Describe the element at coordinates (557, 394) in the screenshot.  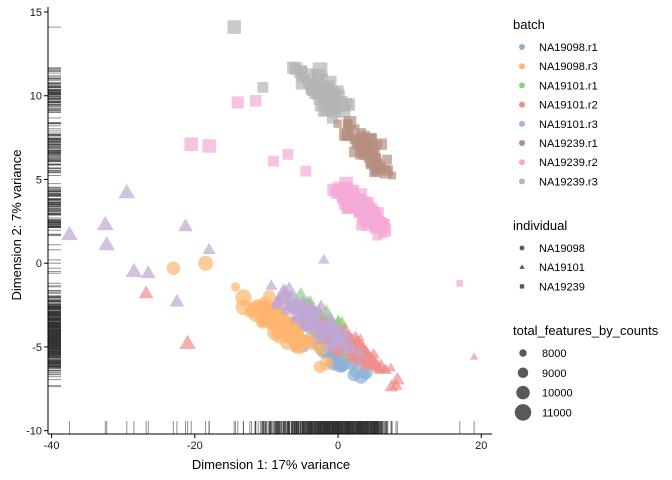
I see `legend-label-size: 10000` at that location.